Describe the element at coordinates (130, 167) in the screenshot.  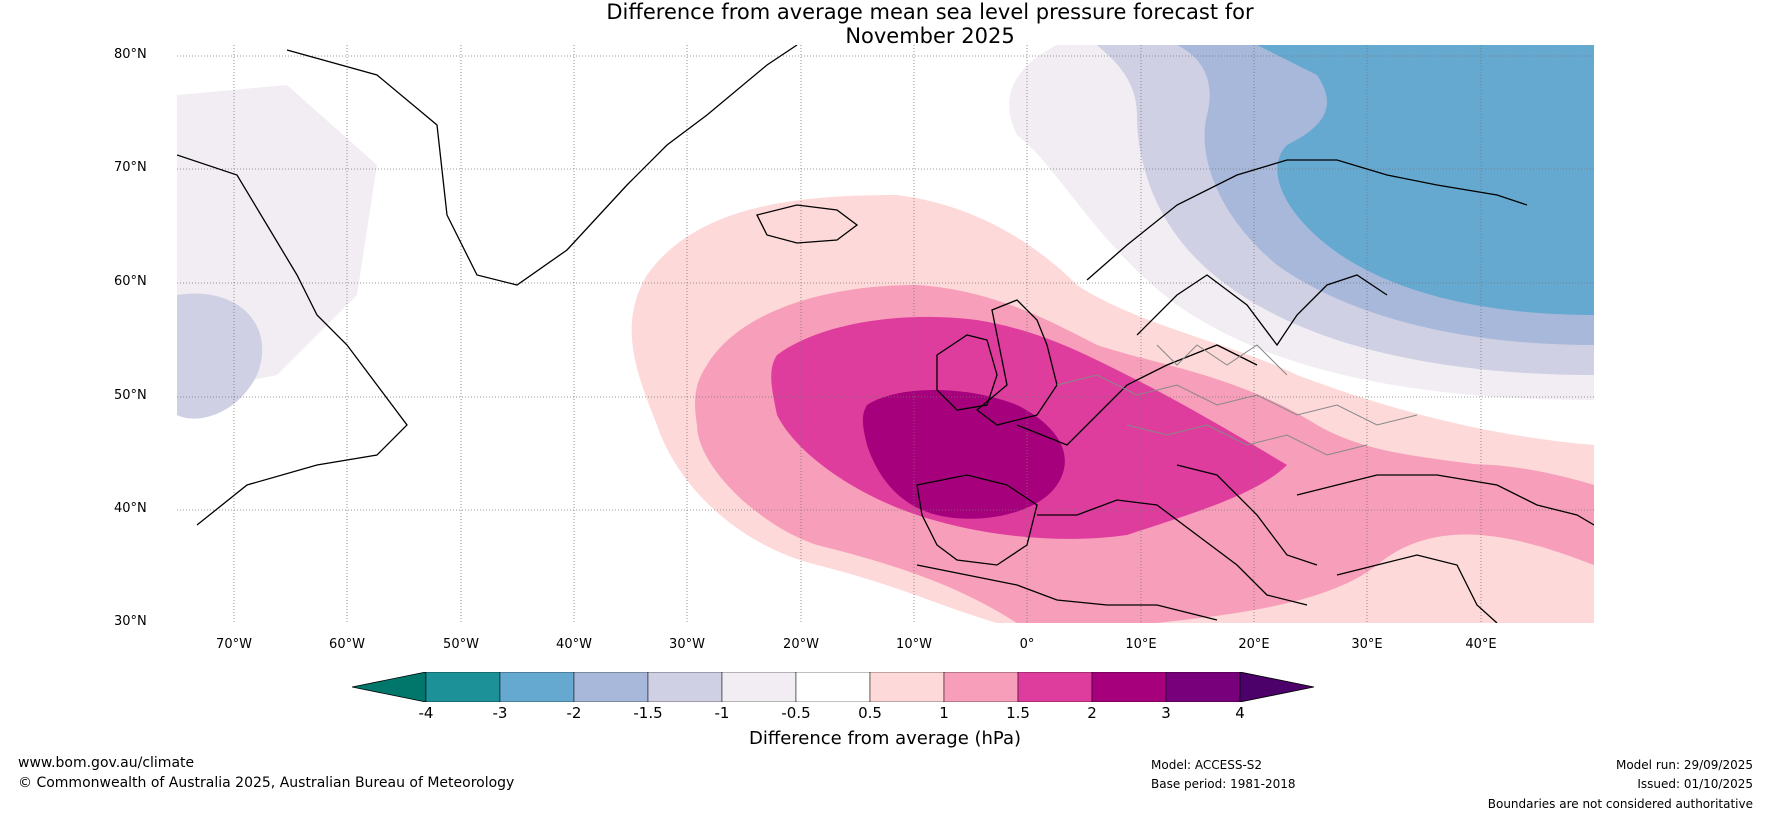
I see `lat-label-70n: 70°N` at that location.